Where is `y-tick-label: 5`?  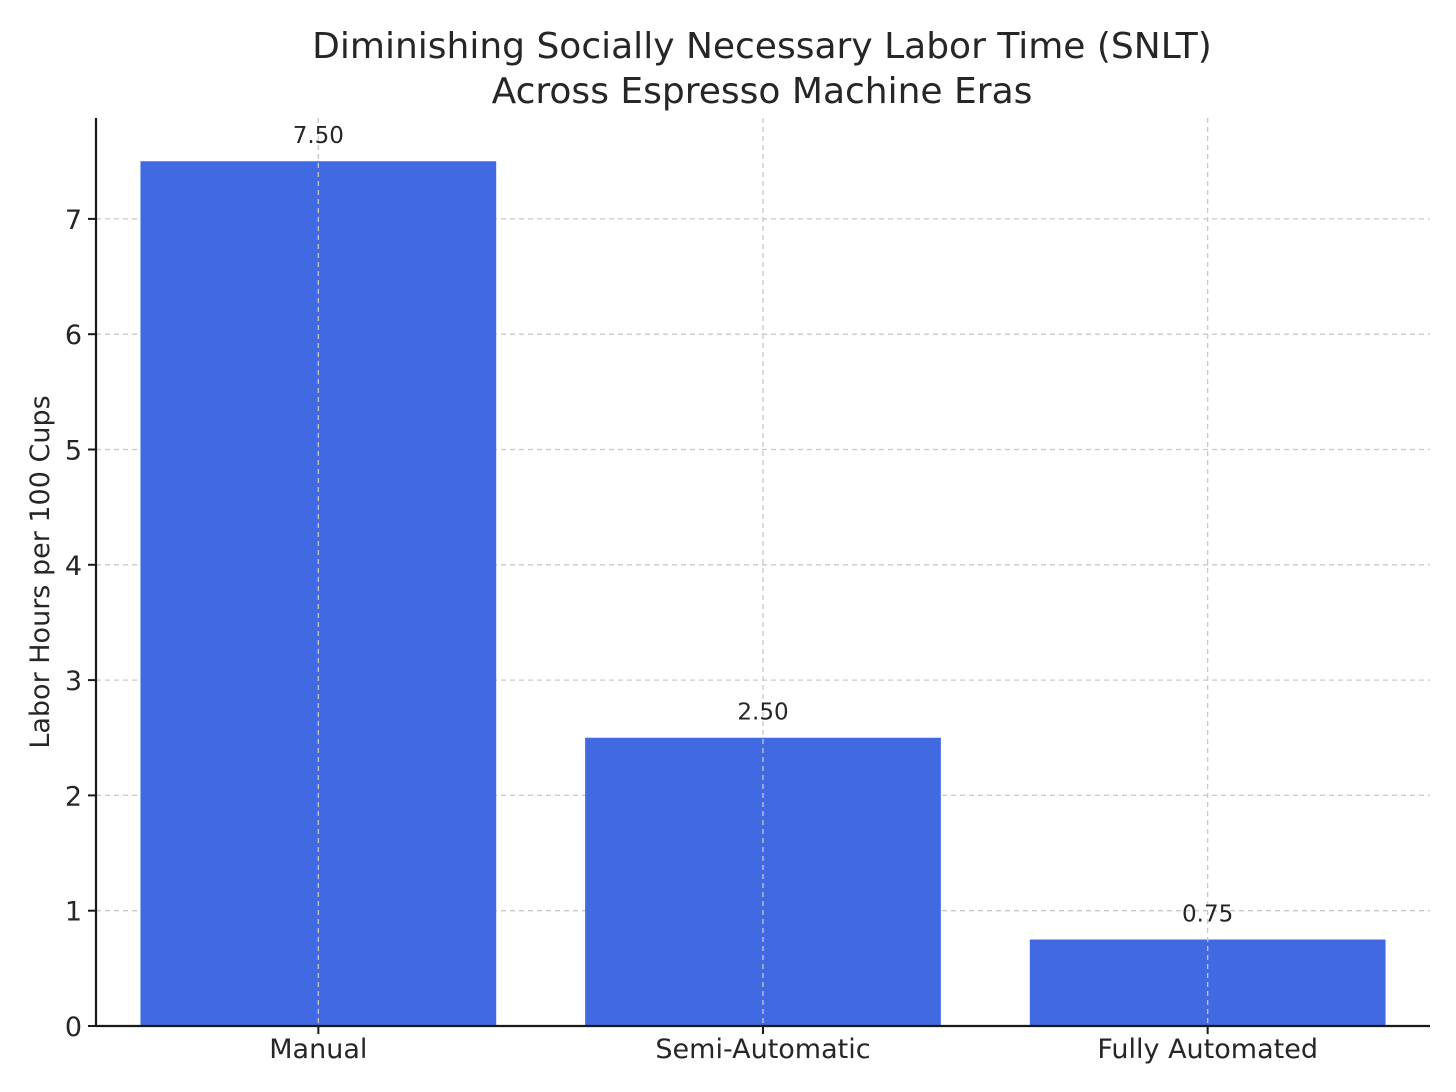 y-tick-label: 5 is located at coordinates (73, 450).